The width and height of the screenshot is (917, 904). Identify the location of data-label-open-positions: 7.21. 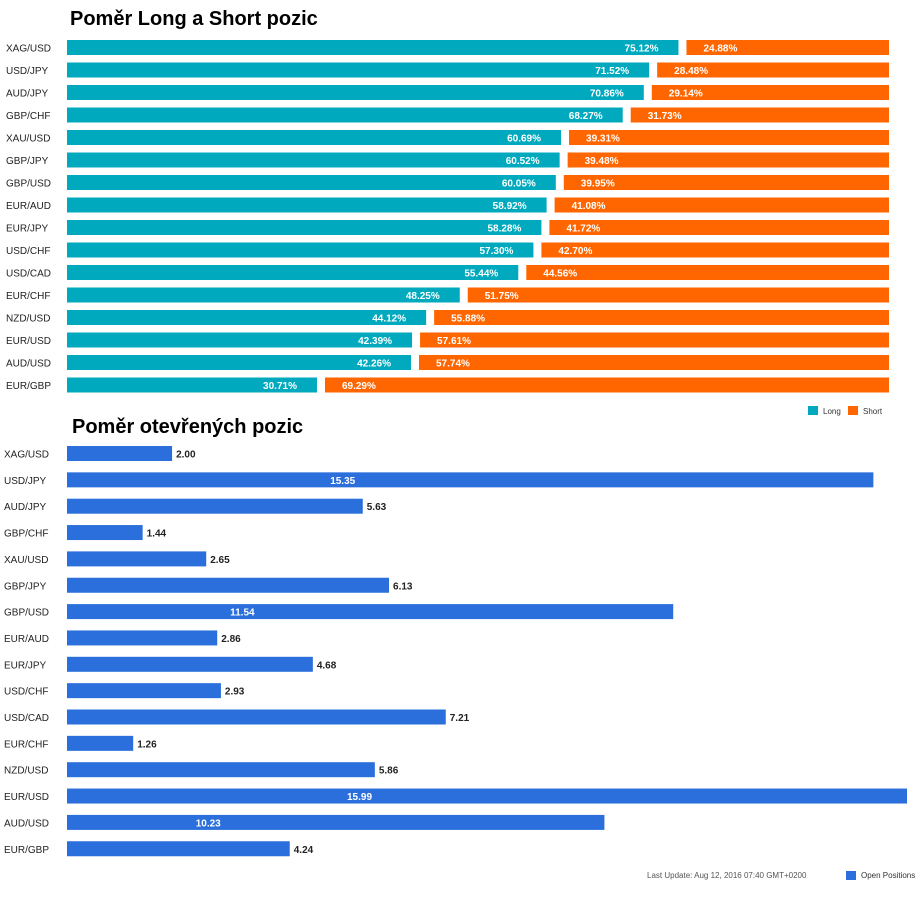
(460, 718).